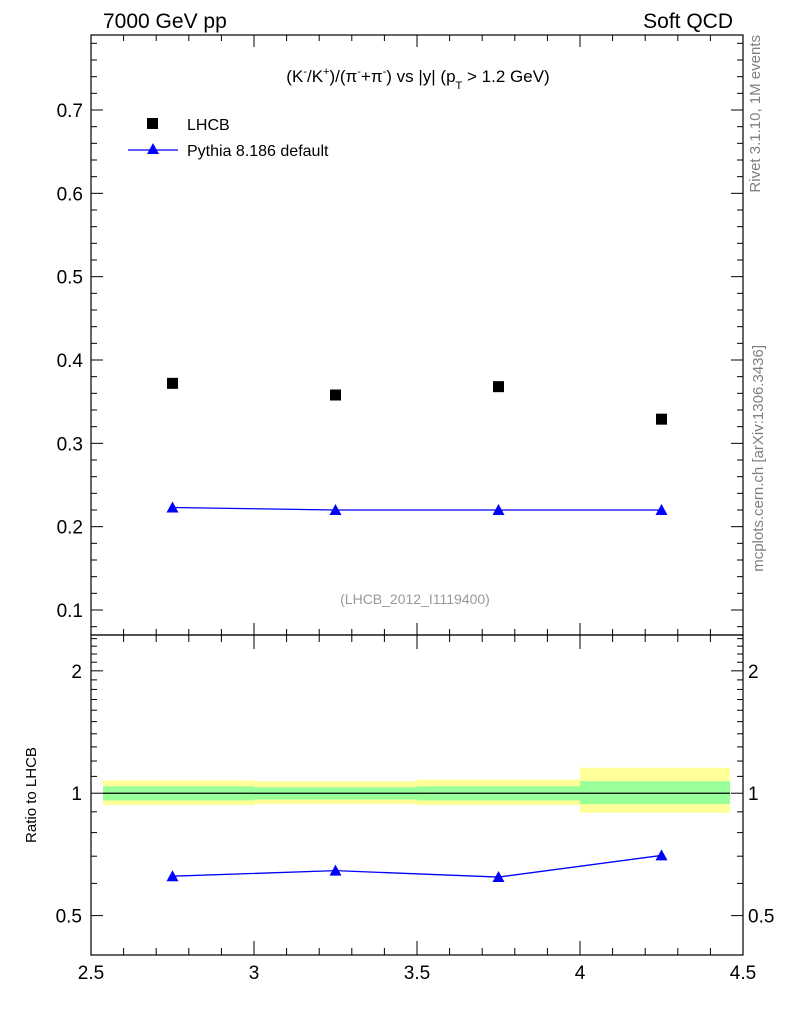 The height and width of the screenshot is (1024, 786). I want to click on ratio-ytick-label-right: 0.5, so click(761, 917).